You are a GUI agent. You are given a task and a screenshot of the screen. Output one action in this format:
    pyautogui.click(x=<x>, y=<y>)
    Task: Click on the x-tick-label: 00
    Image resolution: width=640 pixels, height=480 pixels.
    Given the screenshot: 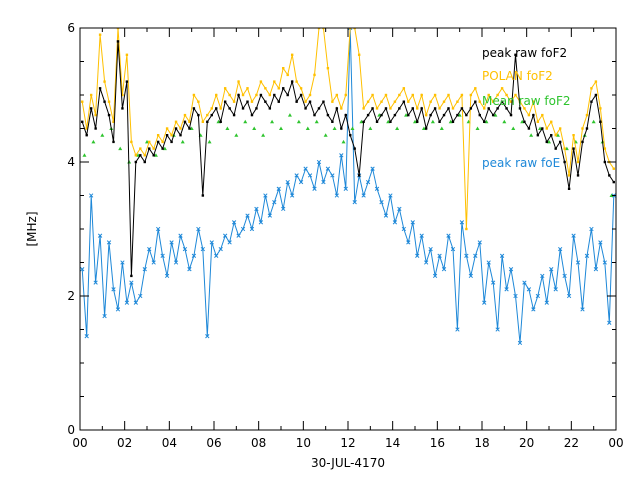 What is the action you would take?
    pyautogui.click(x=615, y=443)
    